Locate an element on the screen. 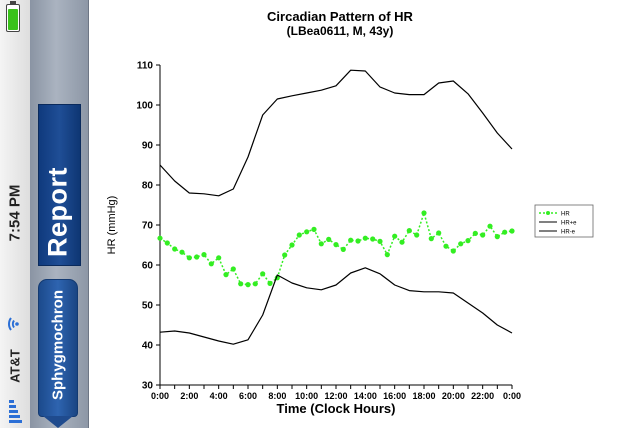 The height and width of the screenshot is (433, 641). x-tick-label: 6:00 is located at coordinates (248, 396).